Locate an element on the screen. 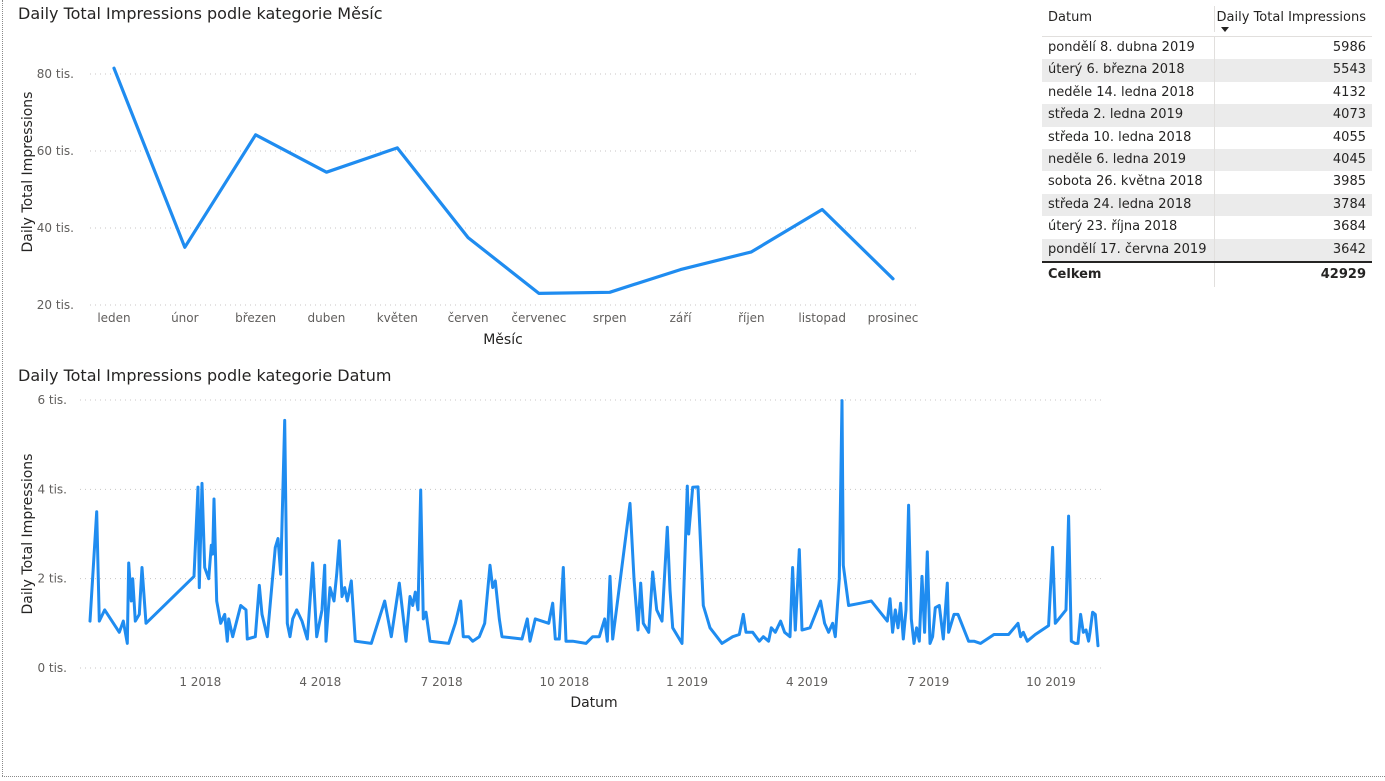  x-tick-label: září is located at coordinates (681, 318).